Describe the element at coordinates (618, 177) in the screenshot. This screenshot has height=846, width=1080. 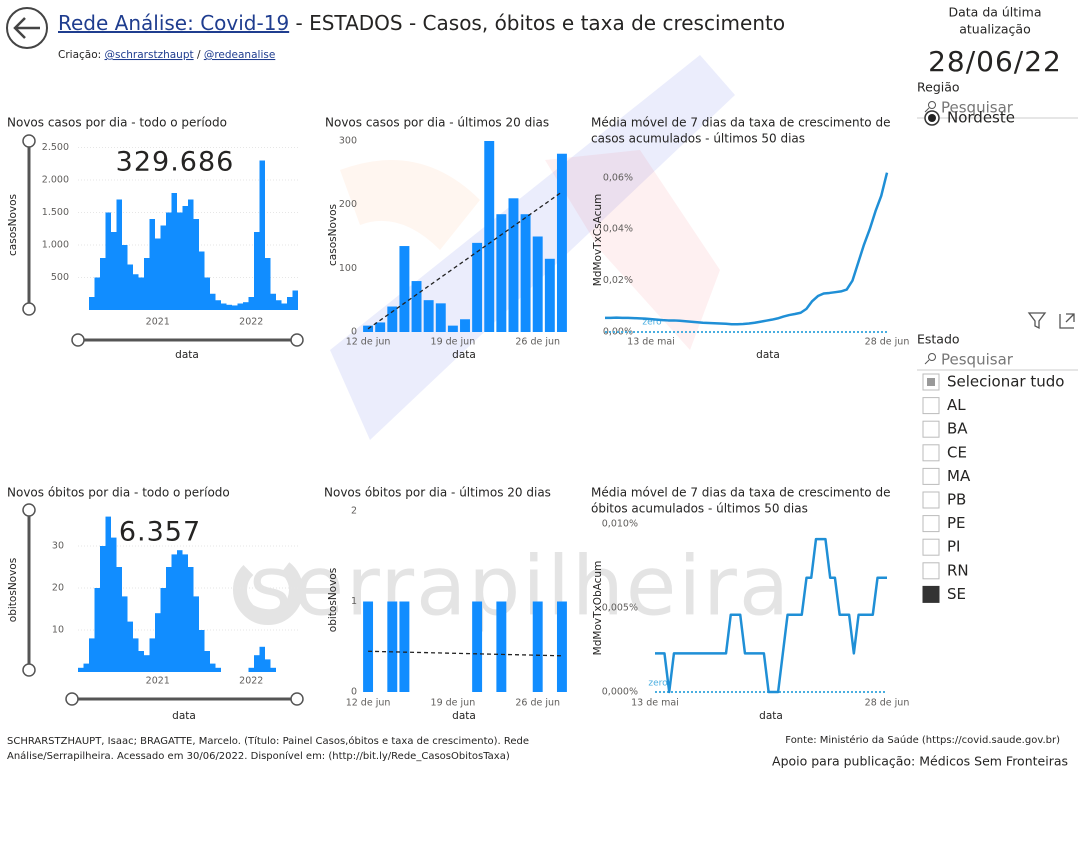
I see `y-tick-label: 0,06%` at that location.